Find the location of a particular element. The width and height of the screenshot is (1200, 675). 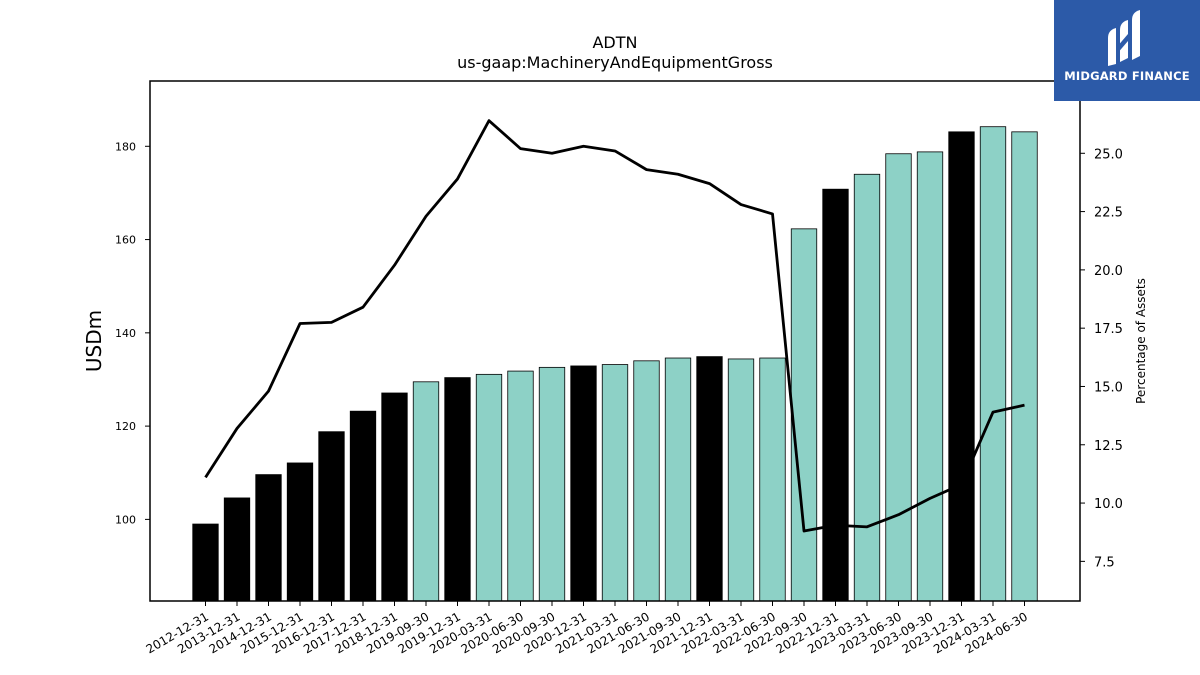

y2-tick-label: 17.5 is located at coordinates (1108, 329).